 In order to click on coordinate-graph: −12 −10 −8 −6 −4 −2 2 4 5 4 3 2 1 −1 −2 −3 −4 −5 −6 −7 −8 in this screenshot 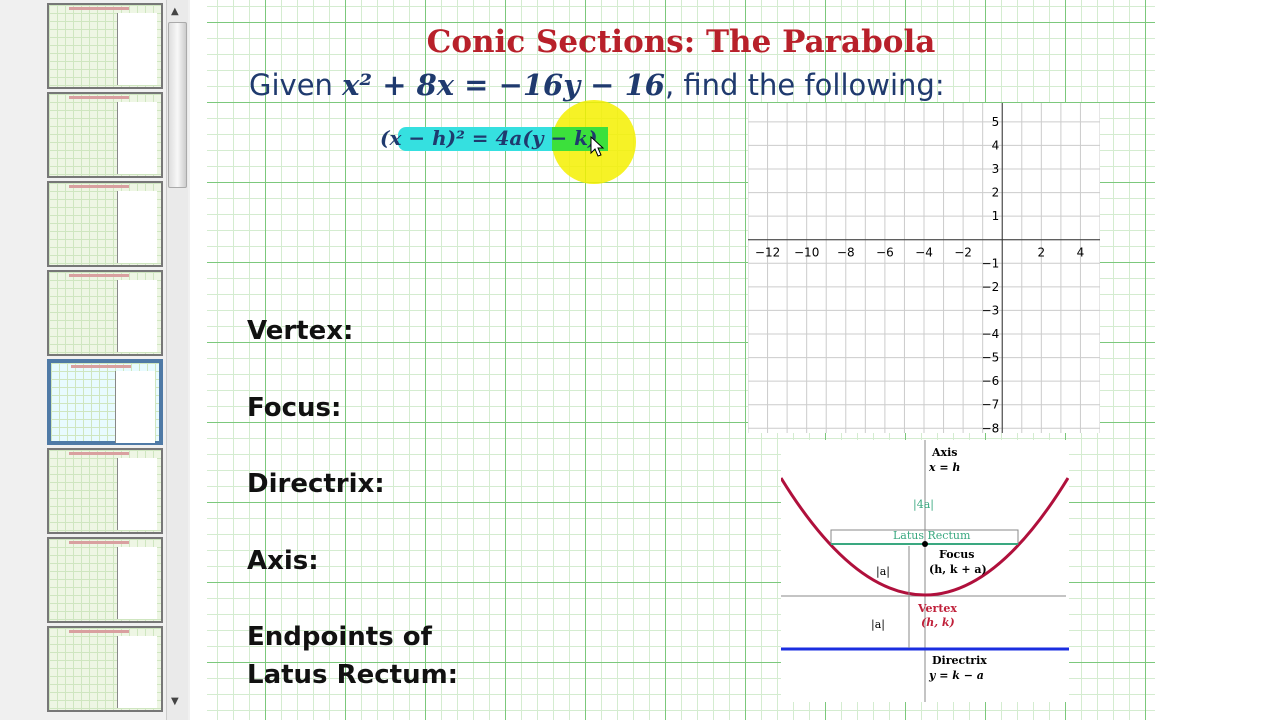, I will do `click(924, 268)`.